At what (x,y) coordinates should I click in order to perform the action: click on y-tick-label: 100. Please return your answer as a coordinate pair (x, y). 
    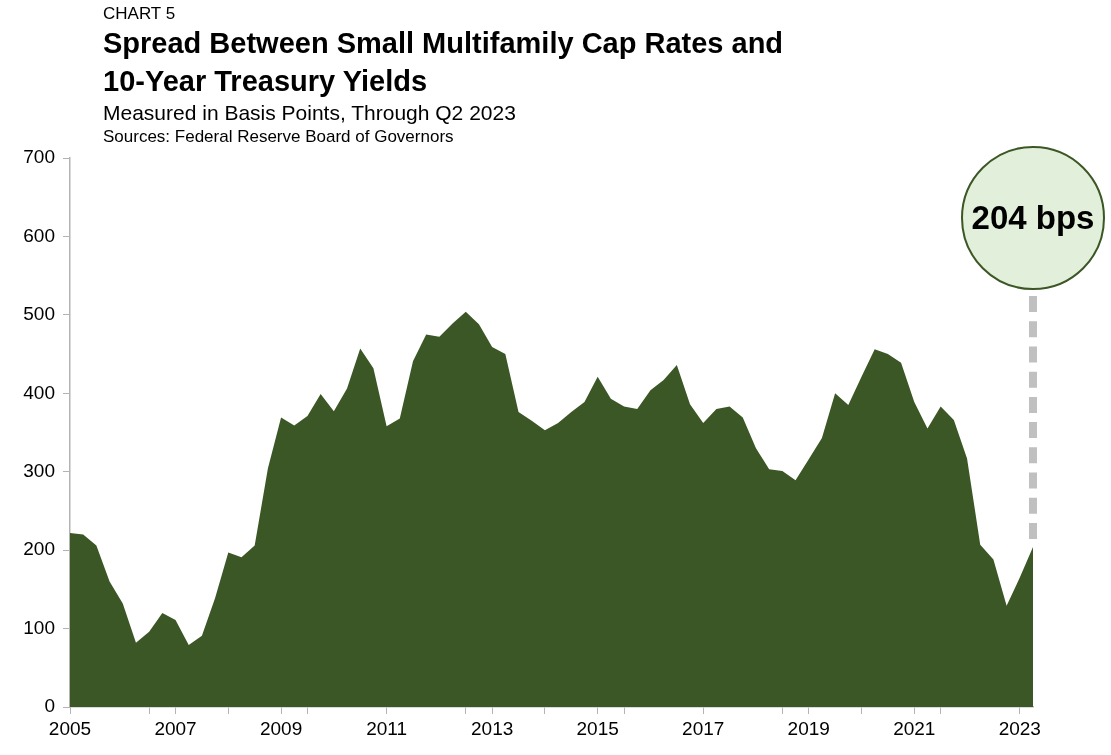
    Looking at the image, I should click on (39, 627).